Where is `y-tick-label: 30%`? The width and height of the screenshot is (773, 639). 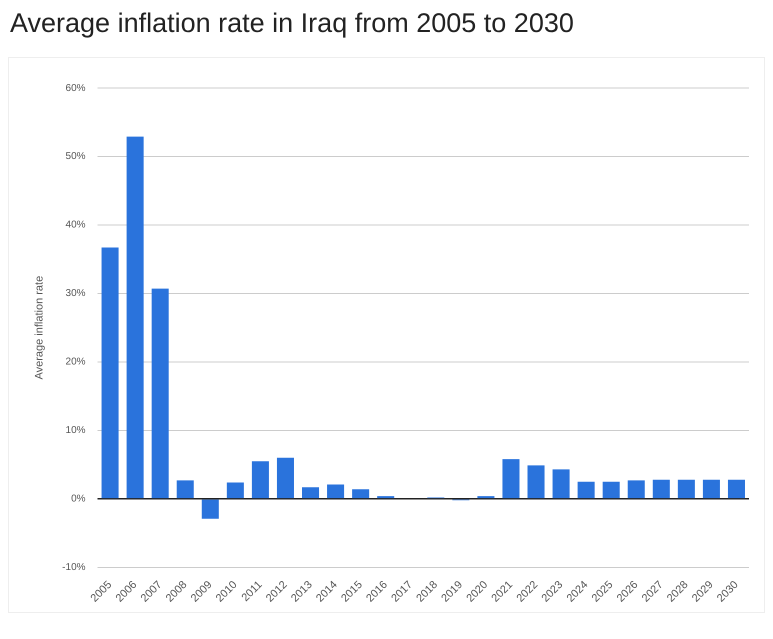 y-tick-label: 30% is located at coordinates (76, 294).